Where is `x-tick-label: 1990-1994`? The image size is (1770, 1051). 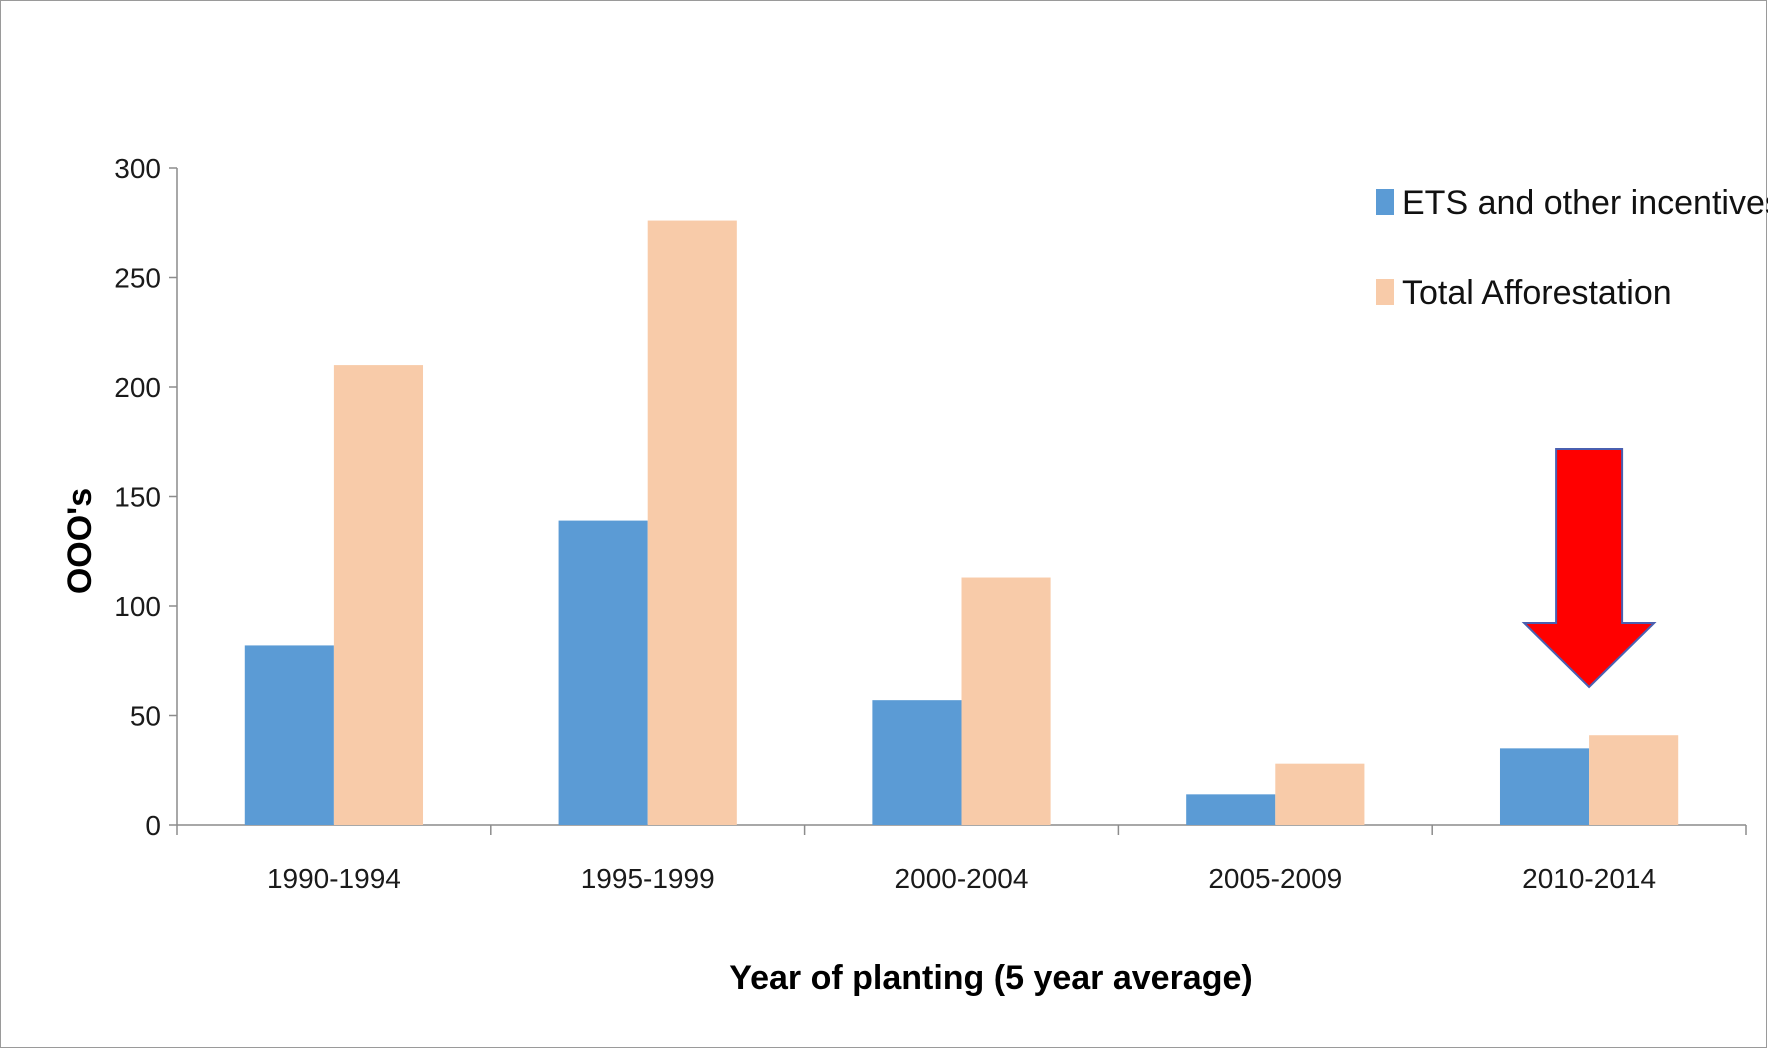
x-tick-label: 1990-1994 is located at coordinates (334, 878).